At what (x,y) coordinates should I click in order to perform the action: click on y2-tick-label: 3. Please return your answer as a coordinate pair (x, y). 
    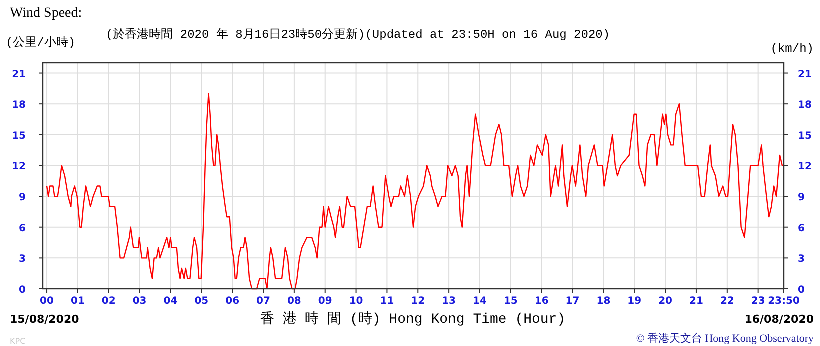
    Looking at the image, I should click on (801, 260).